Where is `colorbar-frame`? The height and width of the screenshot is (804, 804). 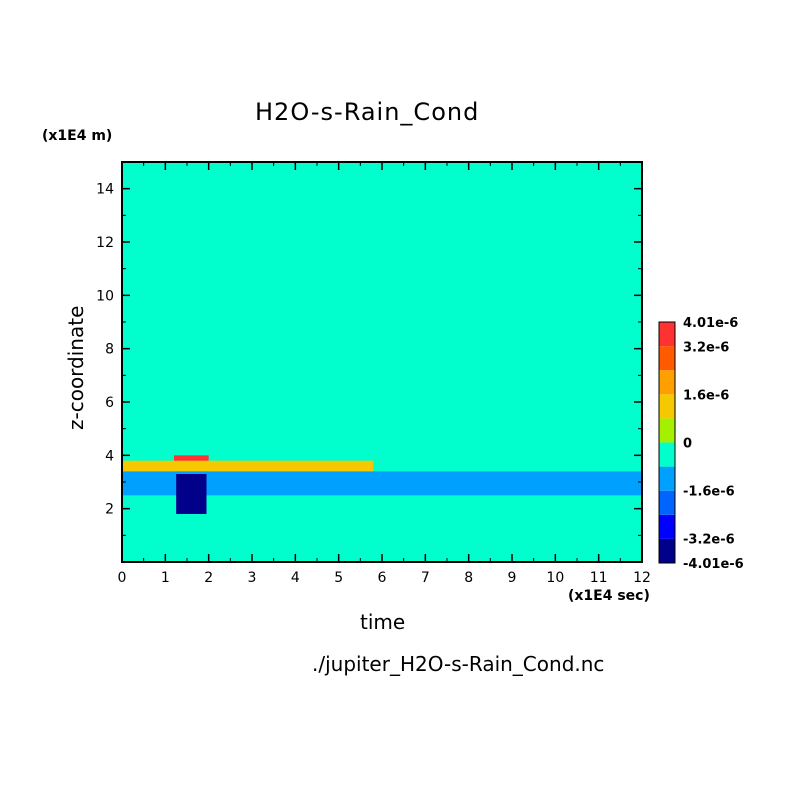 colorbar-frame is located at coordinates (667, 442).